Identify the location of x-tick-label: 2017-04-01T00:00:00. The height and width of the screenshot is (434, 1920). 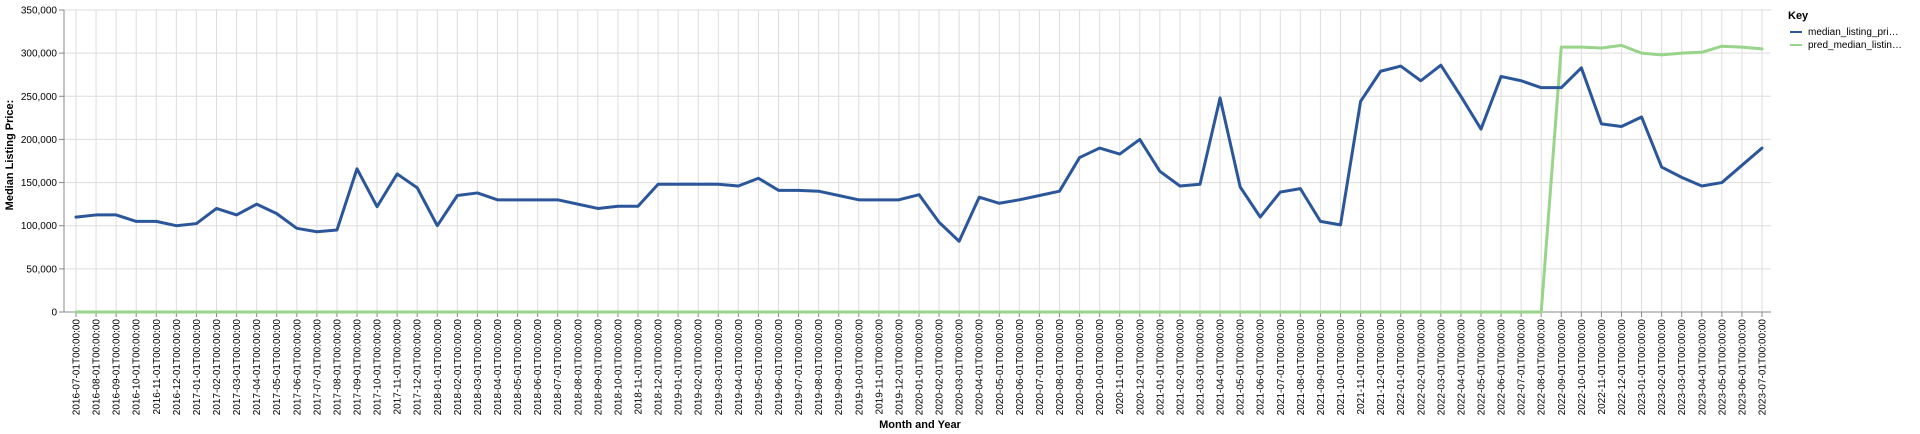
(257, 367).